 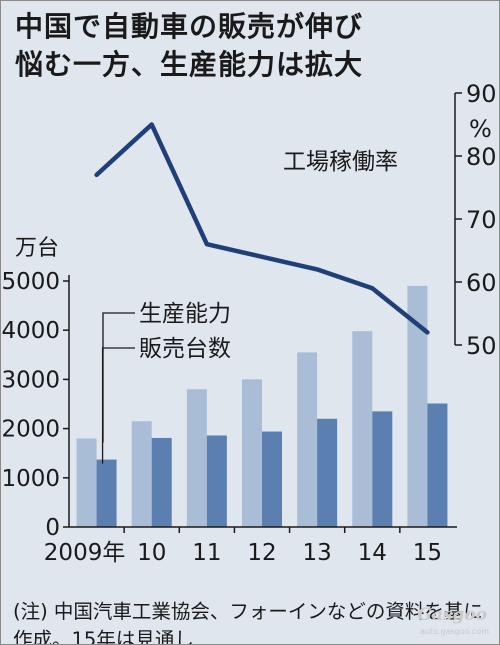 I want to click on right-tick-label-1: 60, so click(x=481, y=283).